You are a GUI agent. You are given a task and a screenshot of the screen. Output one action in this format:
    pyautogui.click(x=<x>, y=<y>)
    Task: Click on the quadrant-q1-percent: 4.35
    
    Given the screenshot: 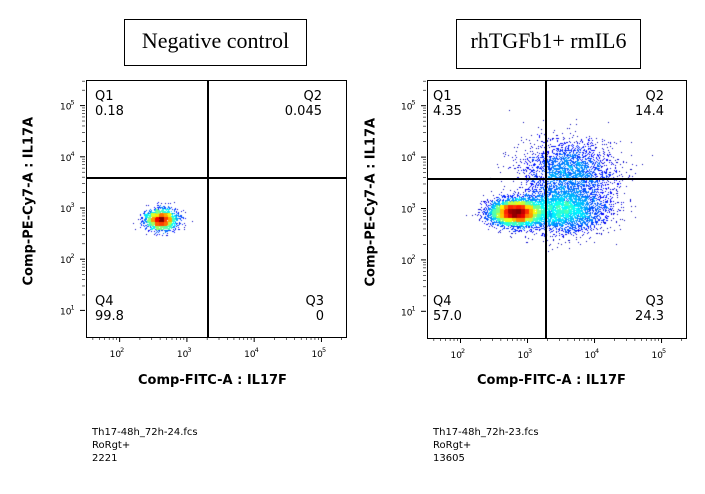 What is the action you would take?
    pyautogui.click(x=447, y=111)
    